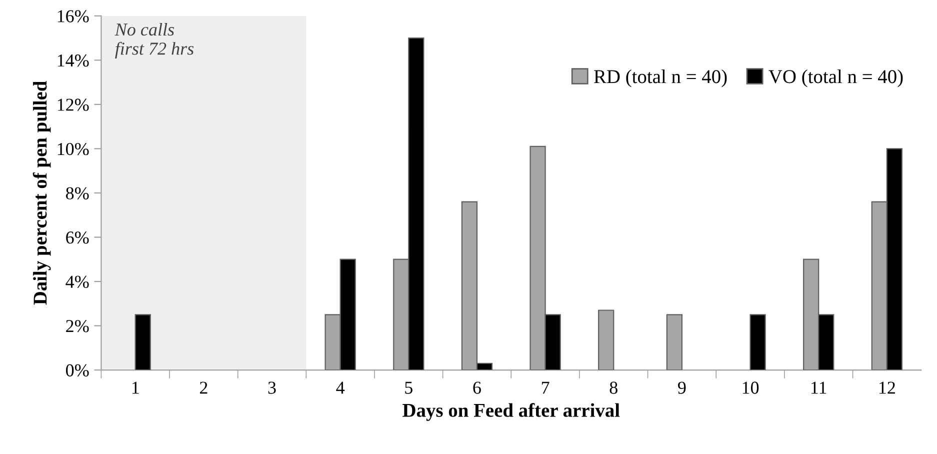  I want to click on y-tick-label: 2%, so click(77, 326).